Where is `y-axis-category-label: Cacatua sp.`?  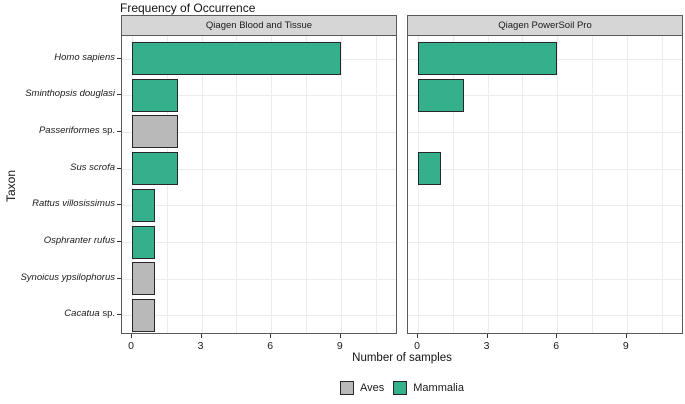 y-axis-category-label: Cacatua sp. is located at coordinates (57, 313).